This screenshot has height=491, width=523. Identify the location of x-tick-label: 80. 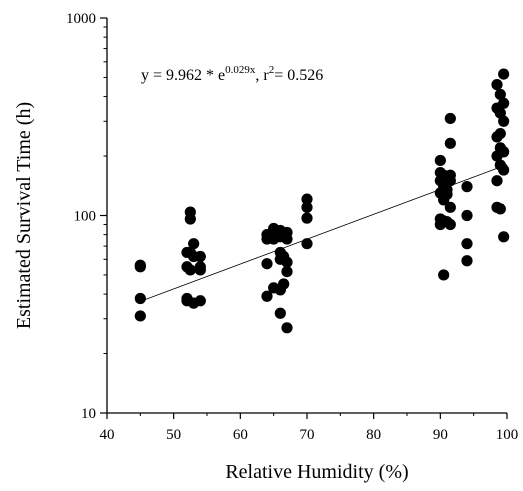
(373, 435).